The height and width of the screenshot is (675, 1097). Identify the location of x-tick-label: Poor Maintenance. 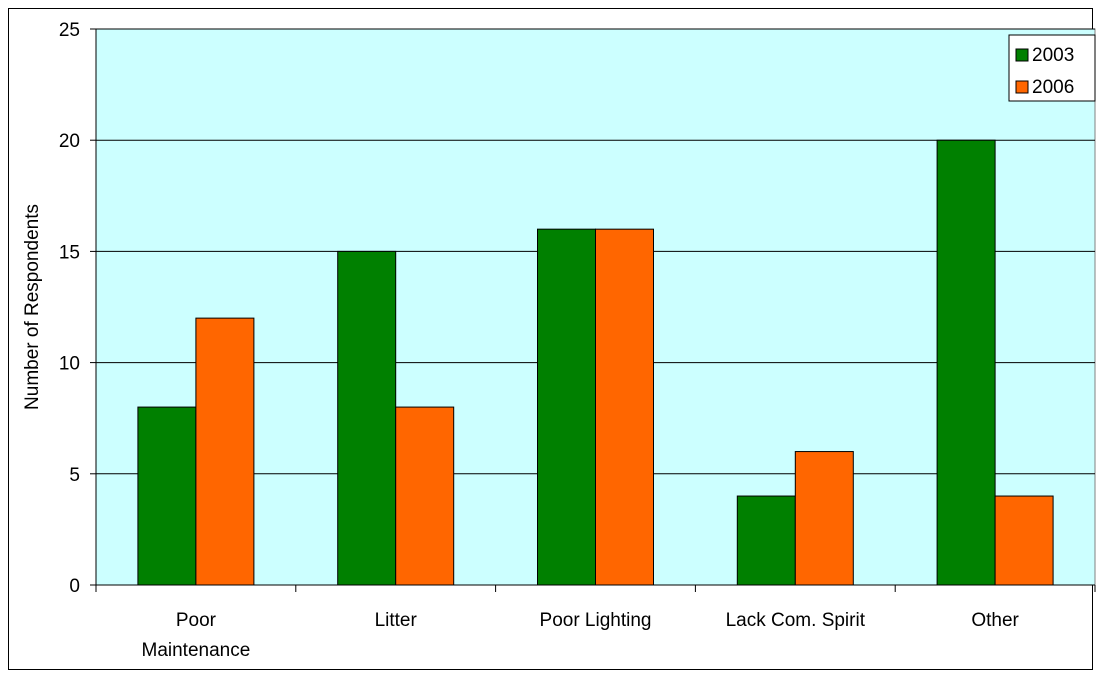
(196, 635).